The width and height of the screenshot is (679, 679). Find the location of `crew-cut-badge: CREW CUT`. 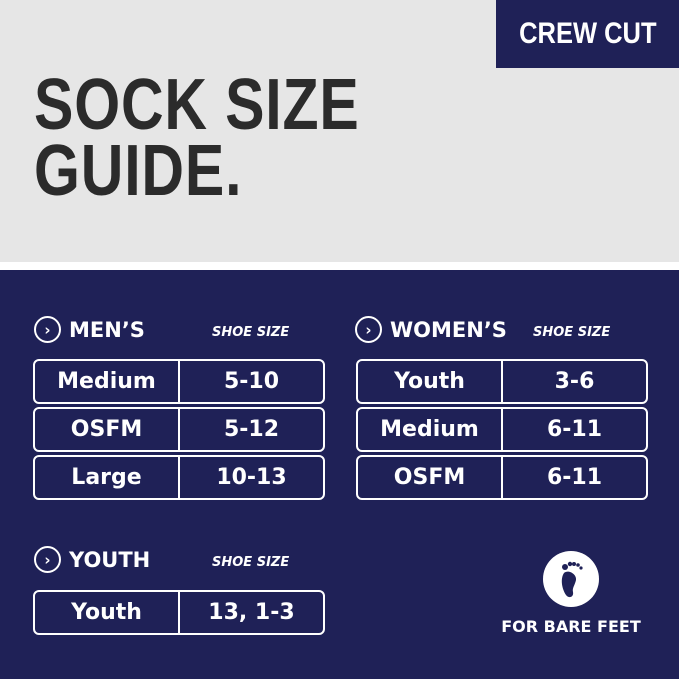

crew-cut-badge: CREW CUT is located at coordinates (587, 34).